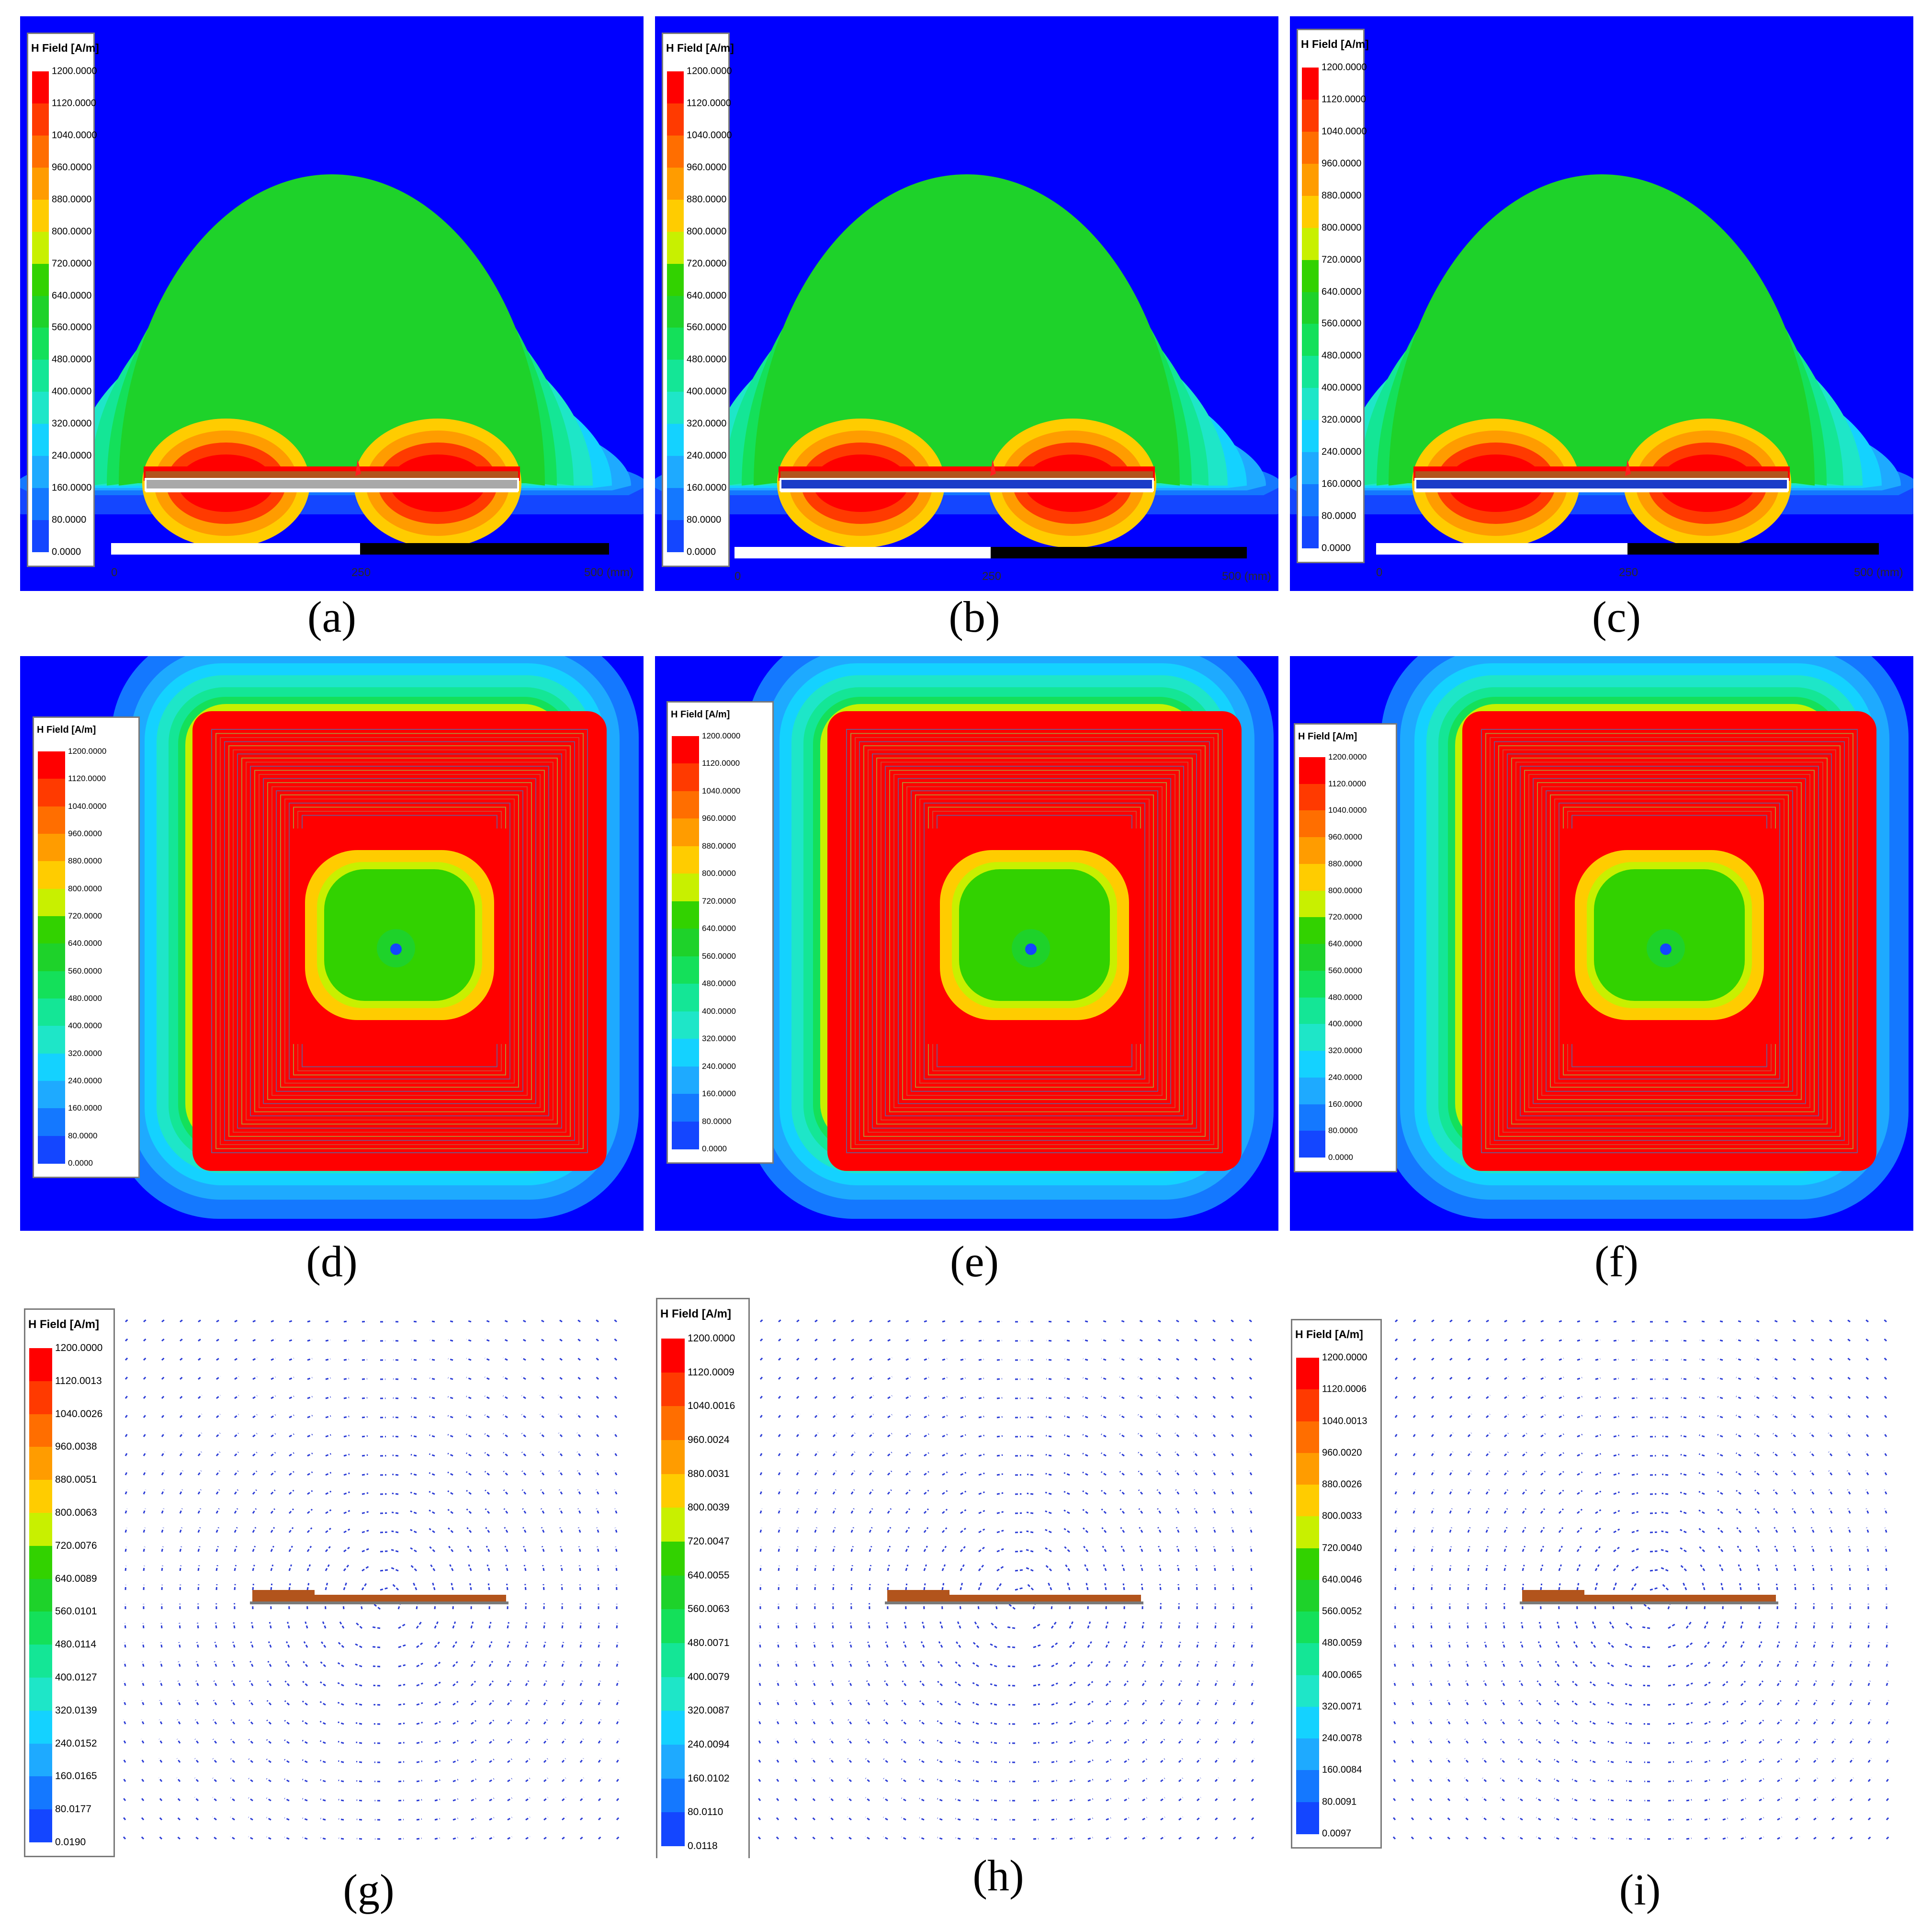 This screenshot has height=1930, width=1932. What do you see at coordinates (675, 312) in the screenshot?
I see `legend-swatch` at bounding box center [675, 312].